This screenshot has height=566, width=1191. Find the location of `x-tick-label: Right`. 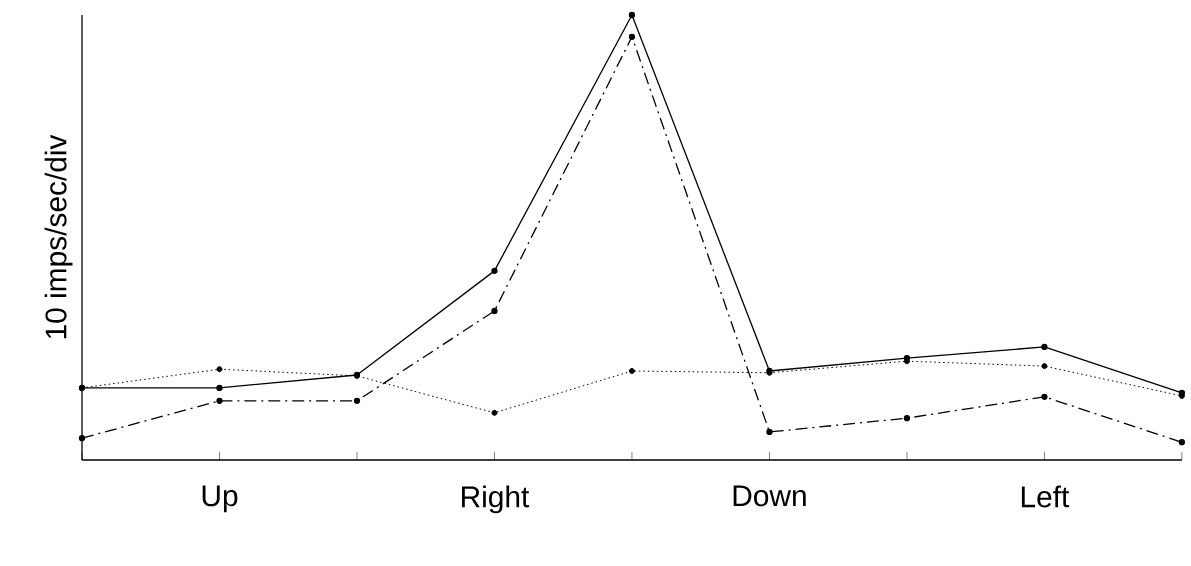

x-tick-label: Right is located at coordinates (496, 499).